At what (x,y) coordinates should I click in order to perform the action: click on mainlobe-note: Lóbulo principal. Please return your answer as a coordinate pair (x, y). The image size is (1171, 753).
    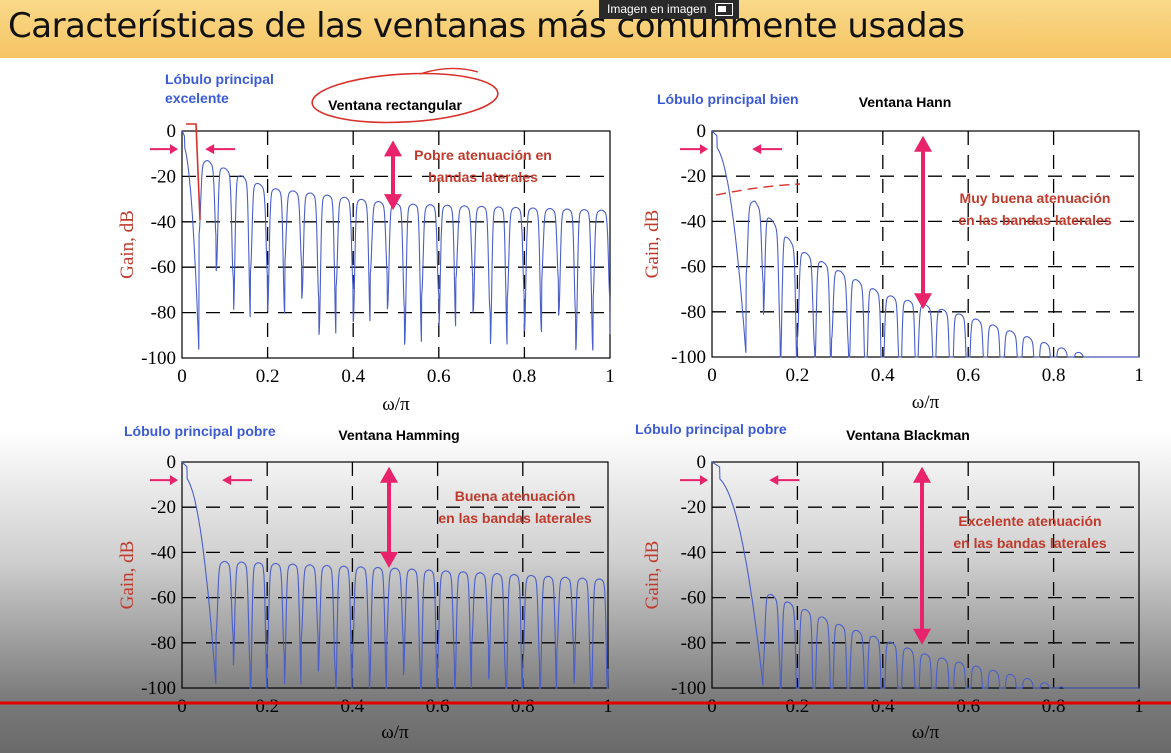
    Looking at the image, I should click on (219, 79).